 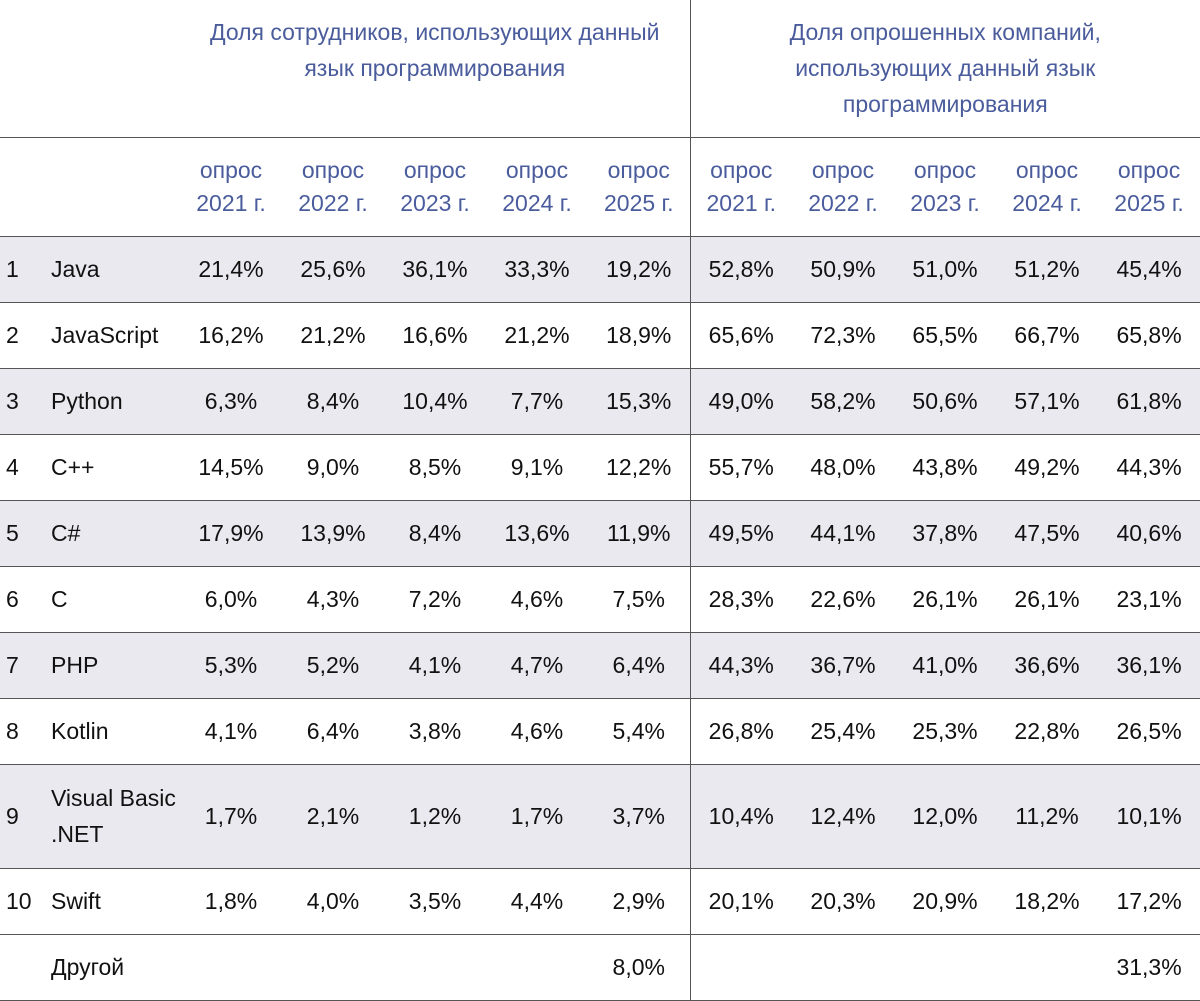 What do you see at coordinates (22, 731) in the screenshot?
I see `rank-cell: 8` at bounding box center [22, 731].